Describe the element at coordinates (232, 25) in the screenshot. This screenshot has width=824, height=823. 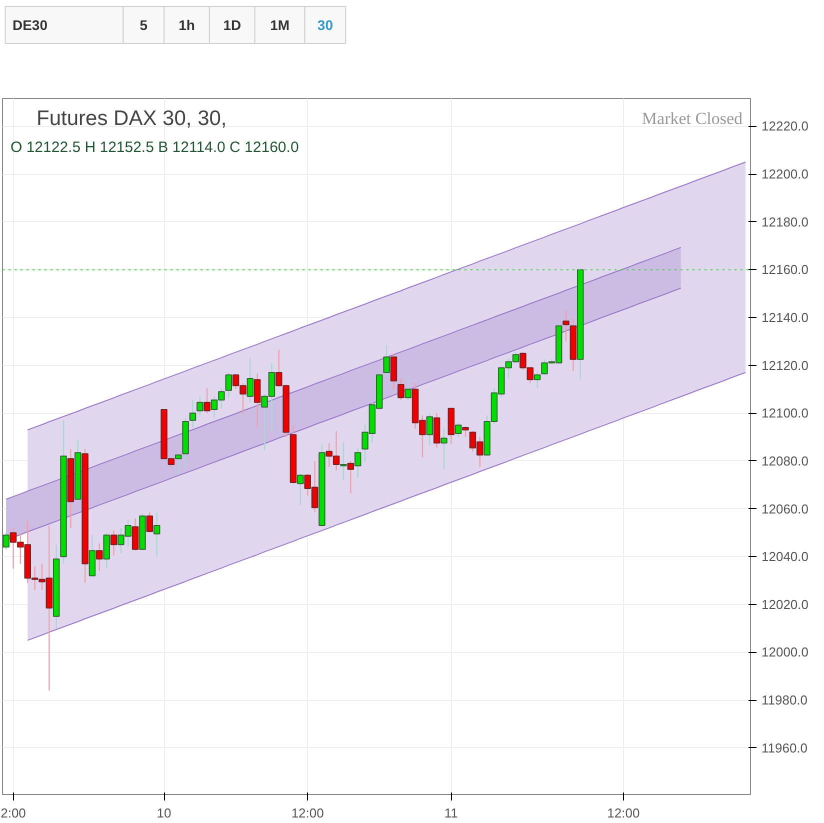
I see `text: 1D` at that location.